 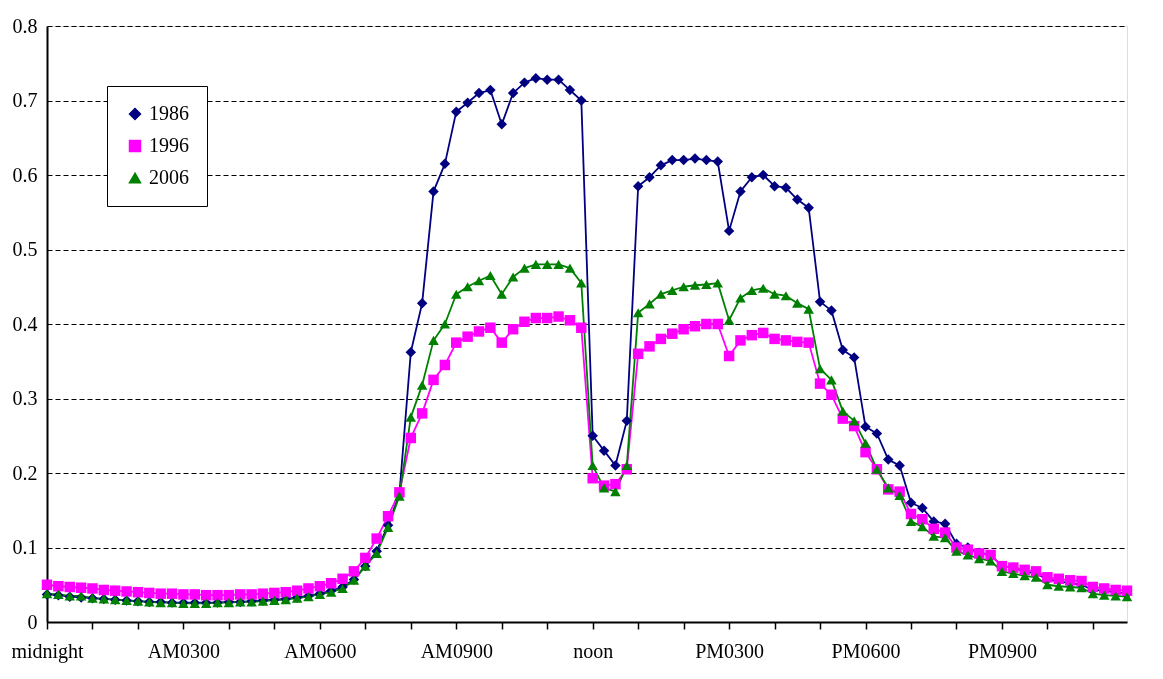 What do you see at coordinates (25, 174) in the screenshot?
I see `y-tick-label: 0.6` at bounding box center [25, 174].